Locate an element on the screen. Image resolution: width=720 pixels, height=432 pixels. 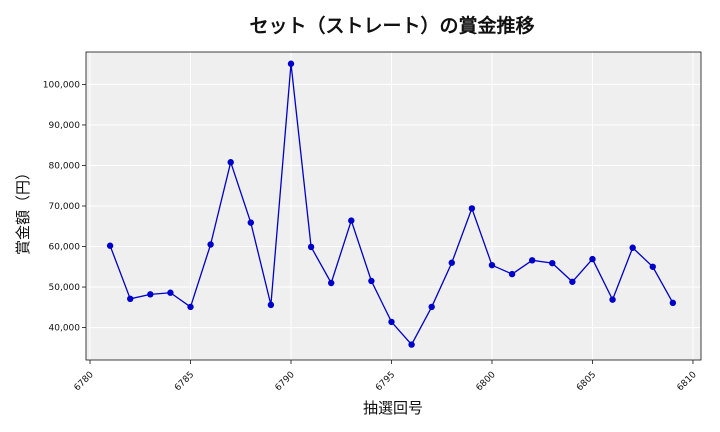
x-axis-label: 抽選回号 is located at coordinates (393, 408).